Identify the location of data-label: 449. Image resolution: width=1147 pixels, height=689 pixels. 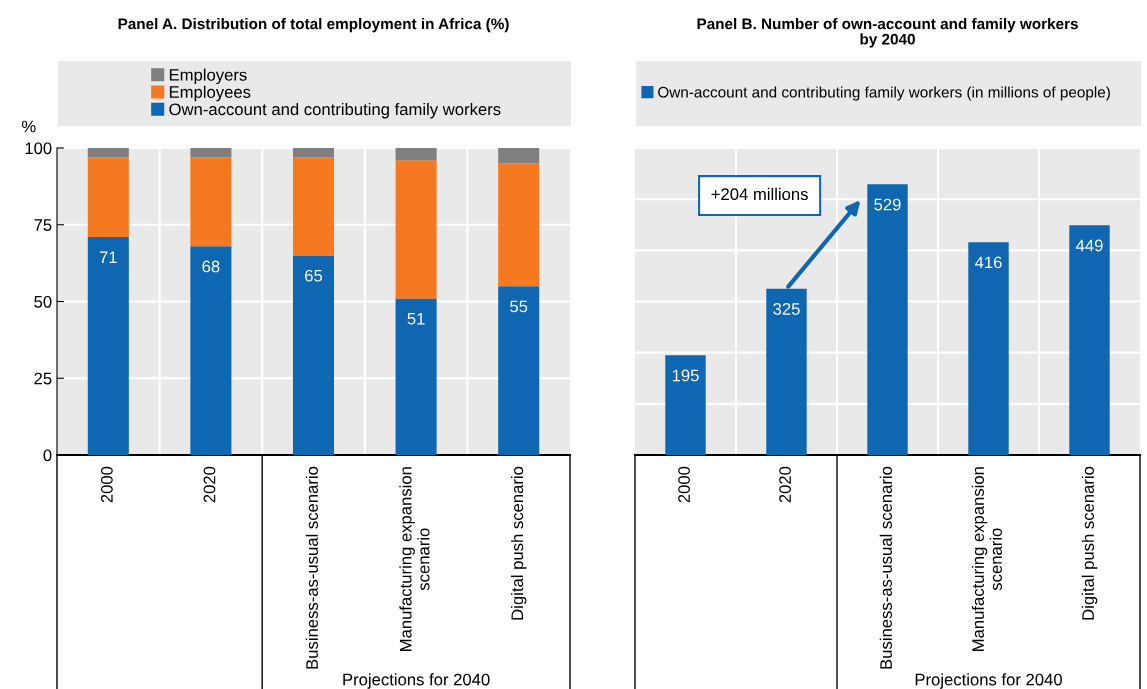
(1089, 245).